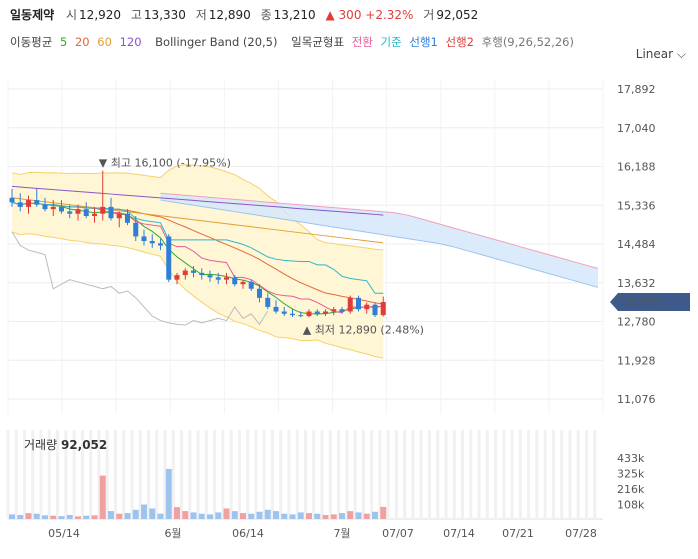 This screenshot has width=698, height=559. I want to click on stock-name: 일동제약, so click(32, 15).